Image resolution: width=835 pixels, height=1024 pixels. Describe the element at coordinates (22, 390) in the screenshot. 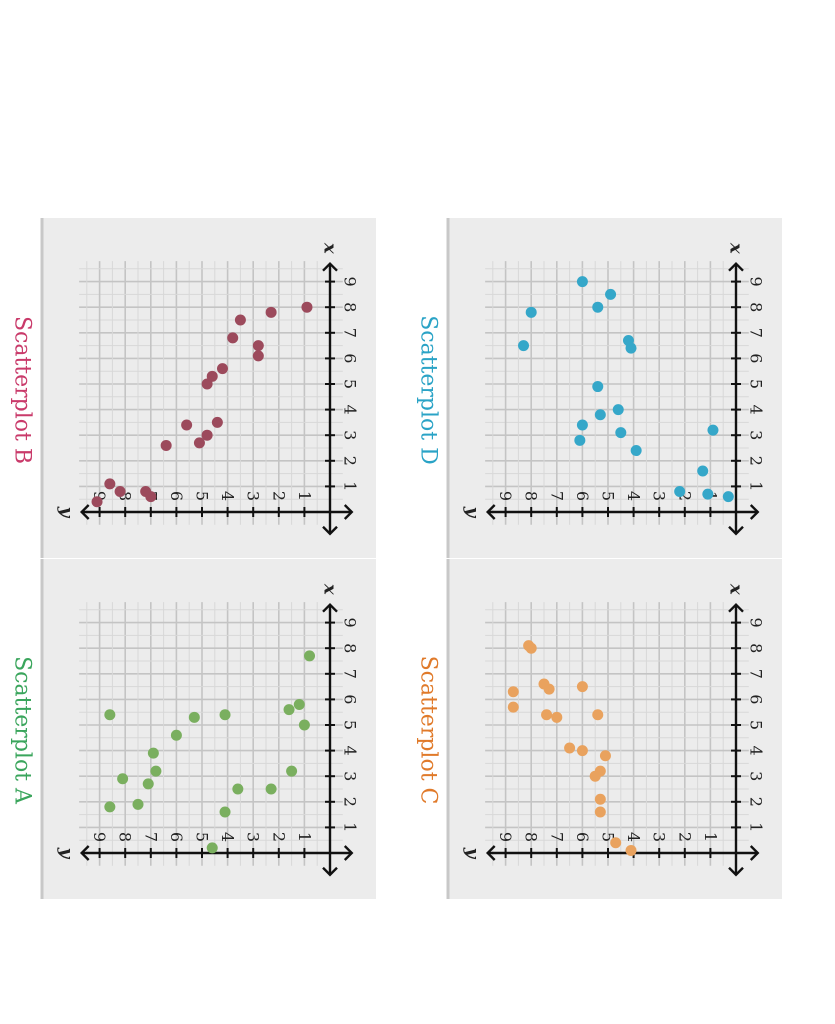

I see `chart-title: Scatterplot B` at that location.